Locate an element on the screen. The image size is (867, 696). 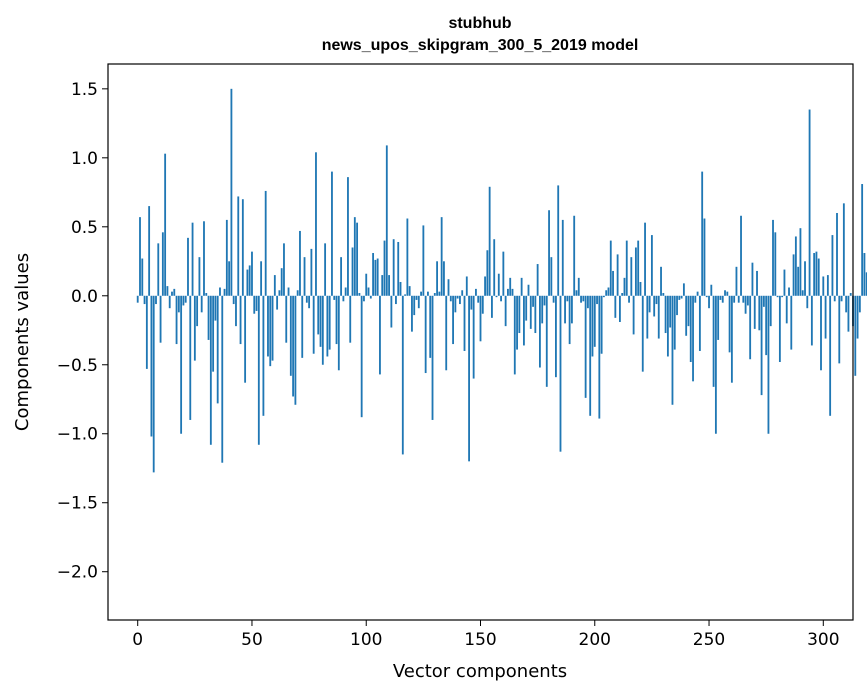
y-tick-label: 1.5 is located at coordinates (84, 90).